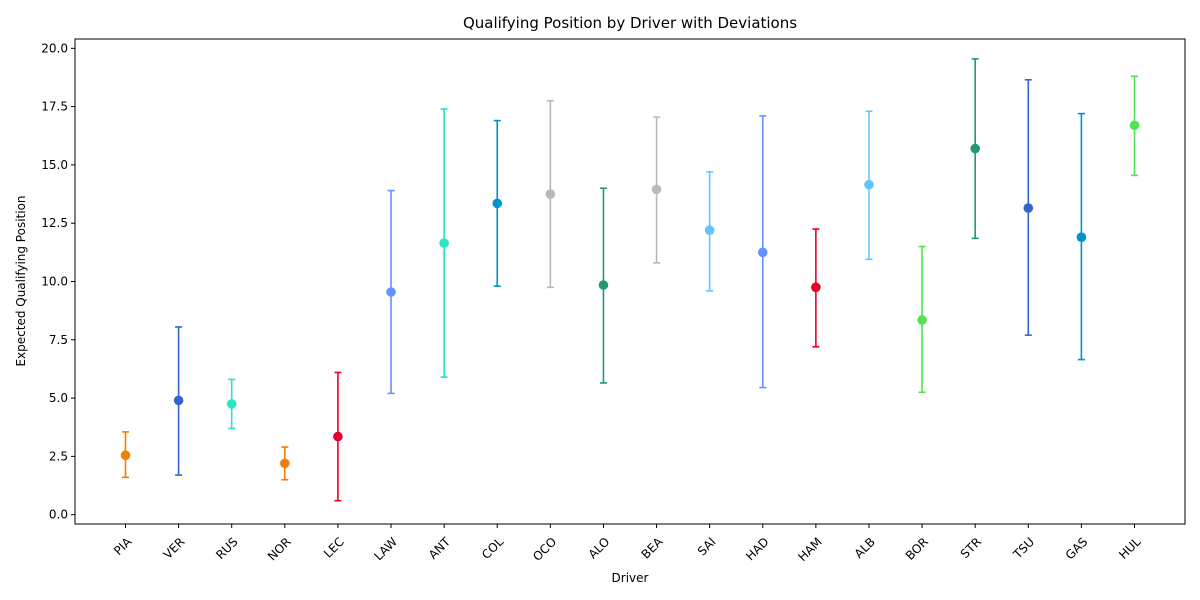 Image resolution: width=1200 pixels, height=600 pixels. What do you see at coordinates (58, 398) in the screenshot?
I see `y-tick-label: 5.0` at bounding box center [58, 398].